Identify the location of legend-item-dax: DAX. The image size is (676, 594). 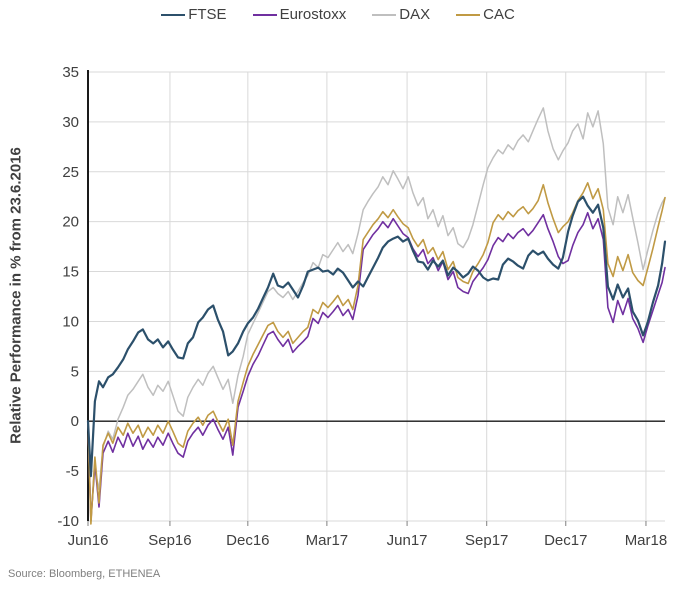
(401, 14).